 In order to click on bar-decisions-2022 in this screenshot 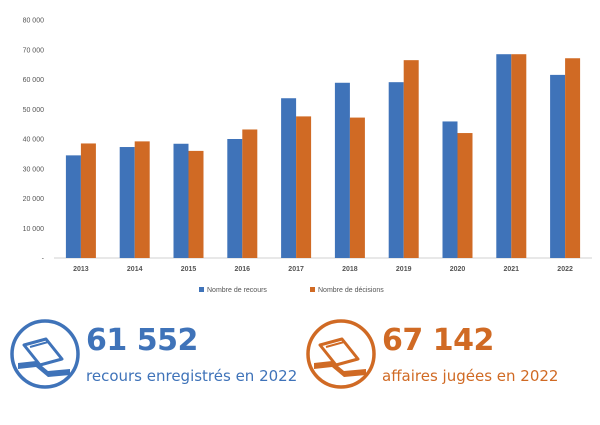, I will do `click(573, 158)`.